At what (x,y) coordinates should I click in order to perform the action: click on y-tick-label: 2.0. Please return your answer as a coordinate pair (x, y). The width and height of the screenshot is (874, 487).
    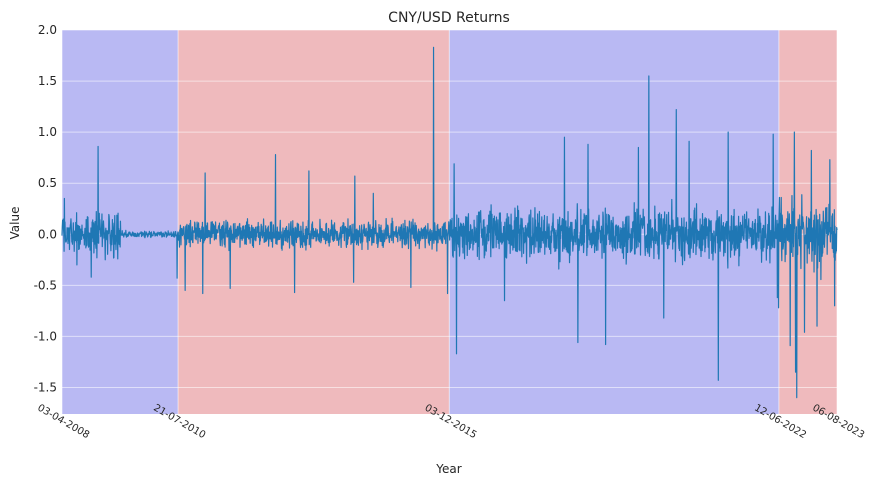
    Looking at the image, I should click on (47, 30).